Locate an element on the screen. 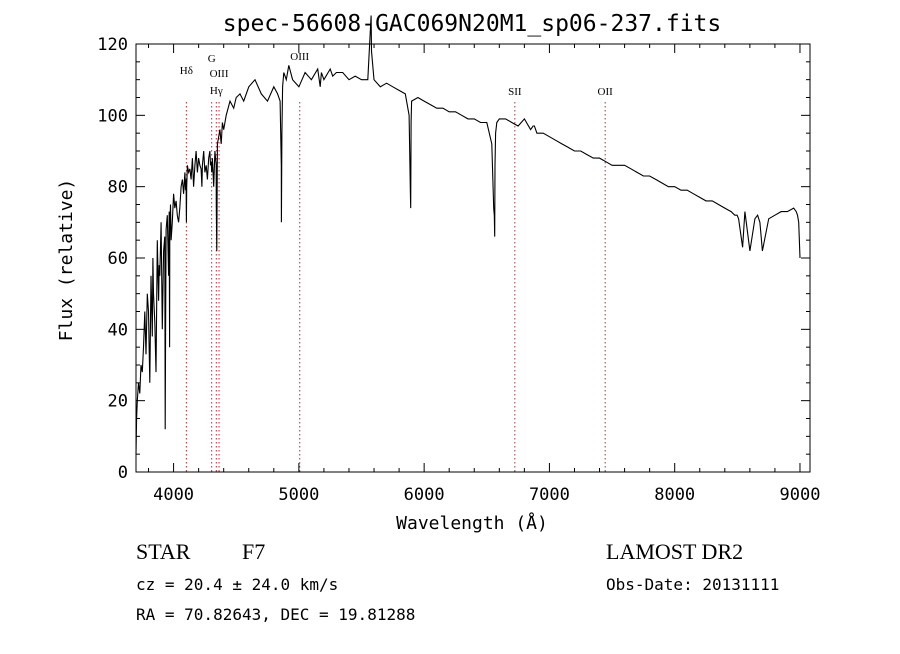 This screenshot has height=654, width=900. x-tick-label: 9000 is located at coordinates (800, 495).